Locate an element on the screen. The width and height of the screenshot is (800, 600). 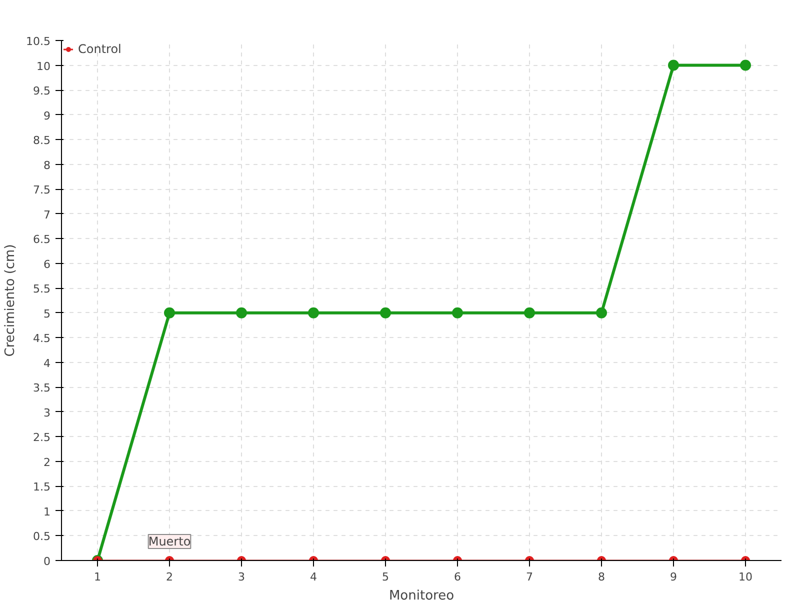
y-tick-label: 7 is located at coordinates (47, 215).